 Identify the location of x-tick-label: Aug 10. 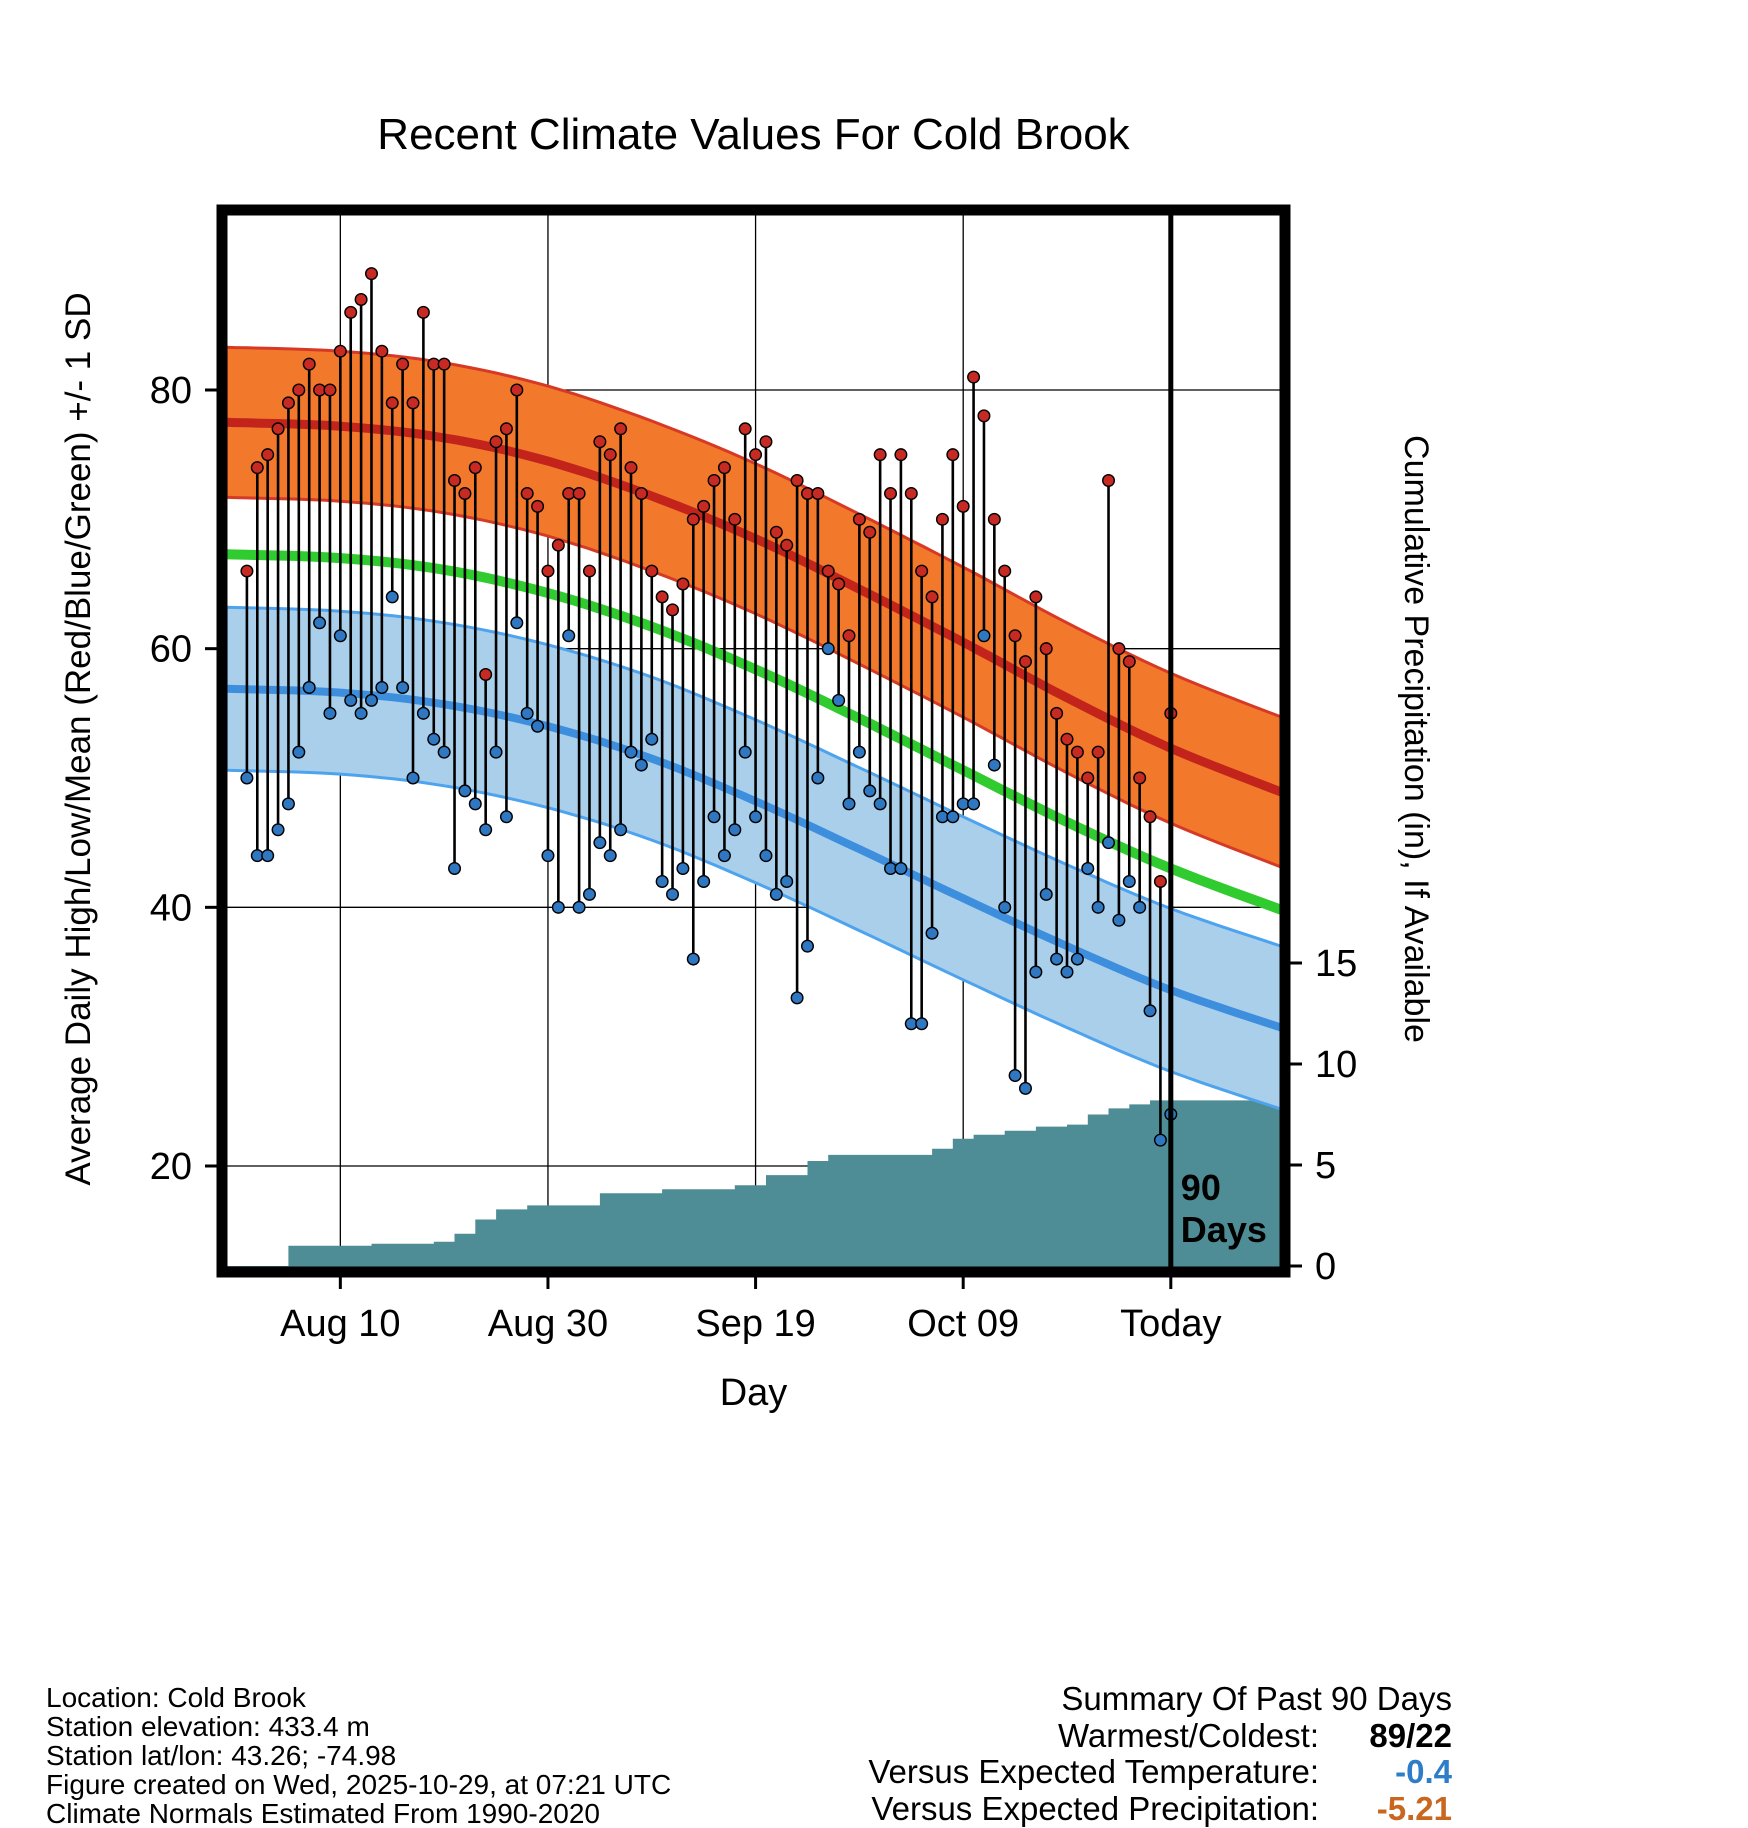
(340, 1324).